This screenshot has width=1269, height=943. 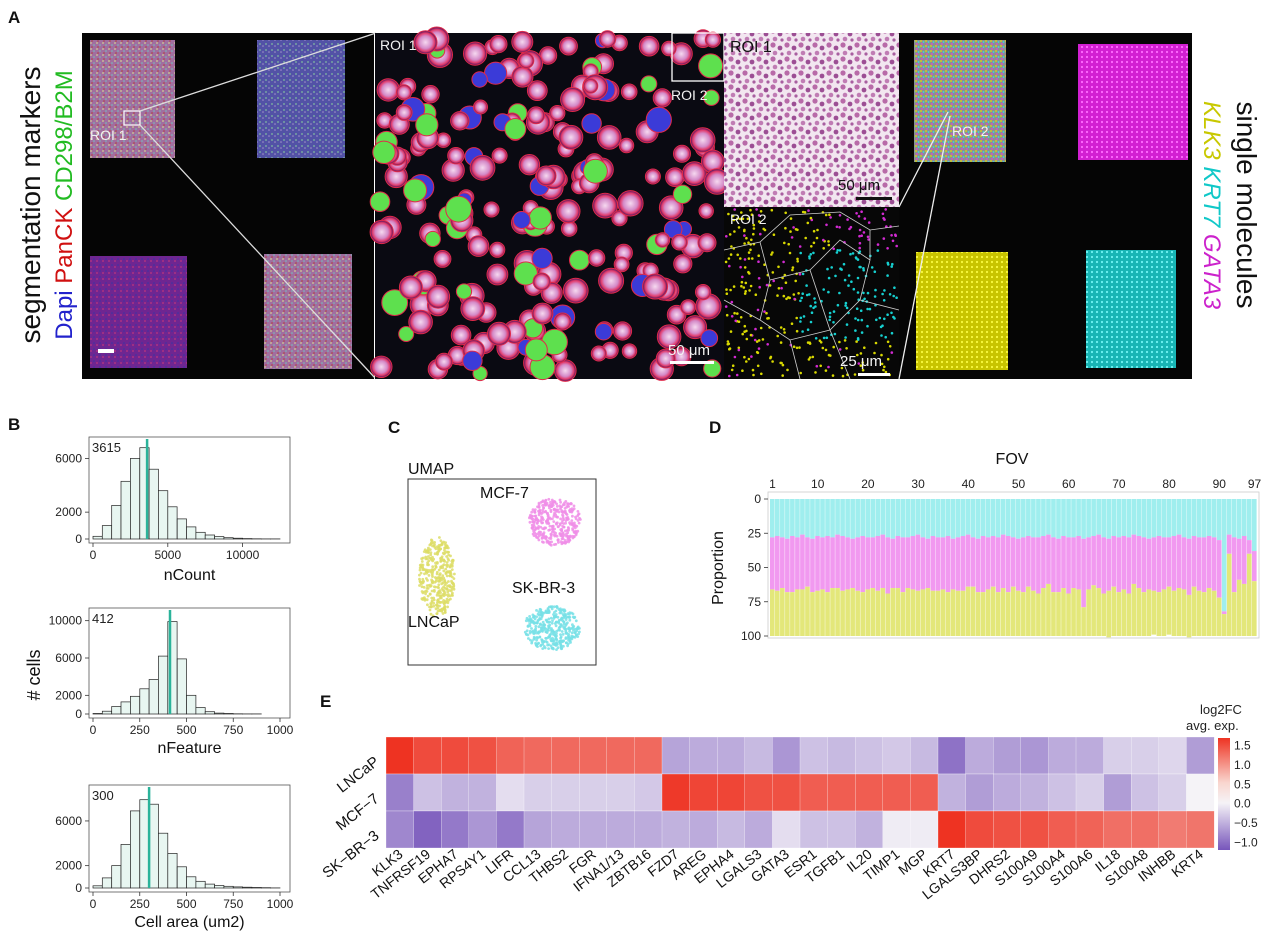 What do you see at coordinates (108, 135) in the screenshot?
I see `roi1-label-overview: ROI 1` at bounding box center [108, 135].